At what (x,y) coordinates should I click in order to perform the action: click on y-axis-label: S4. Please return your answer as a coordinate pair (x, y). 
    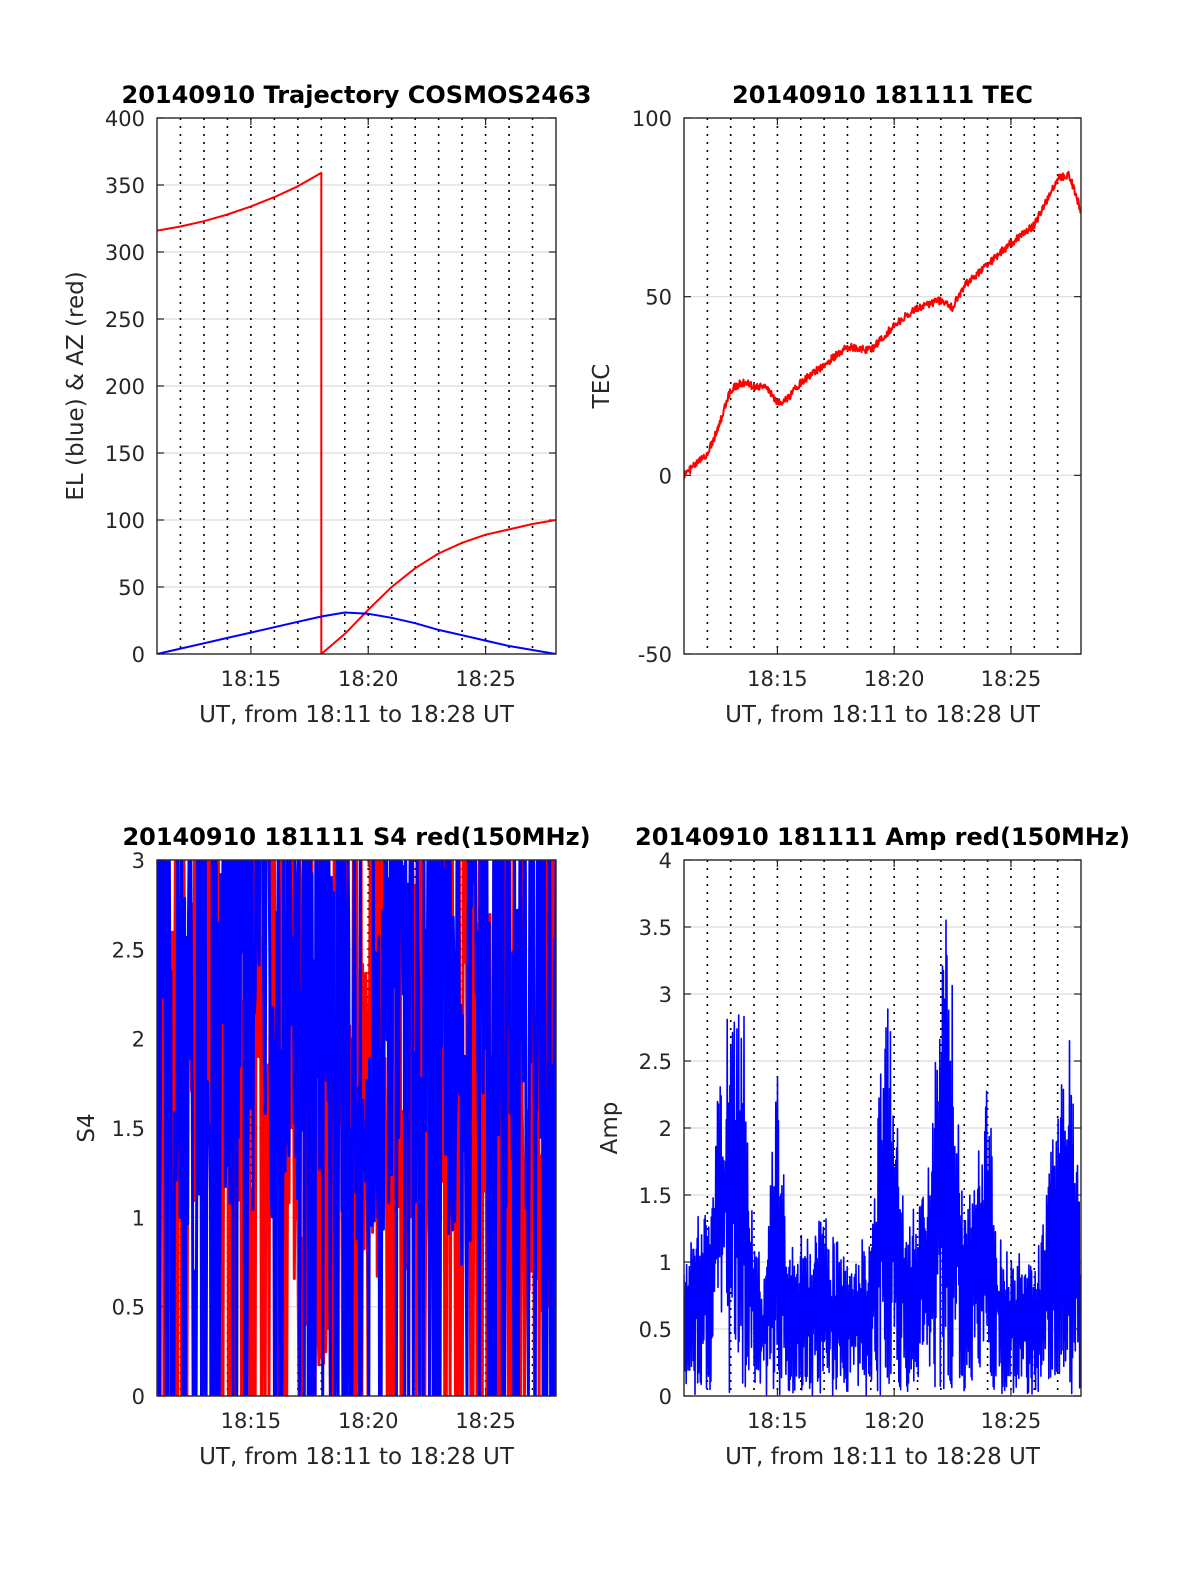
    Looking at the image, I should click on (87, 1127).